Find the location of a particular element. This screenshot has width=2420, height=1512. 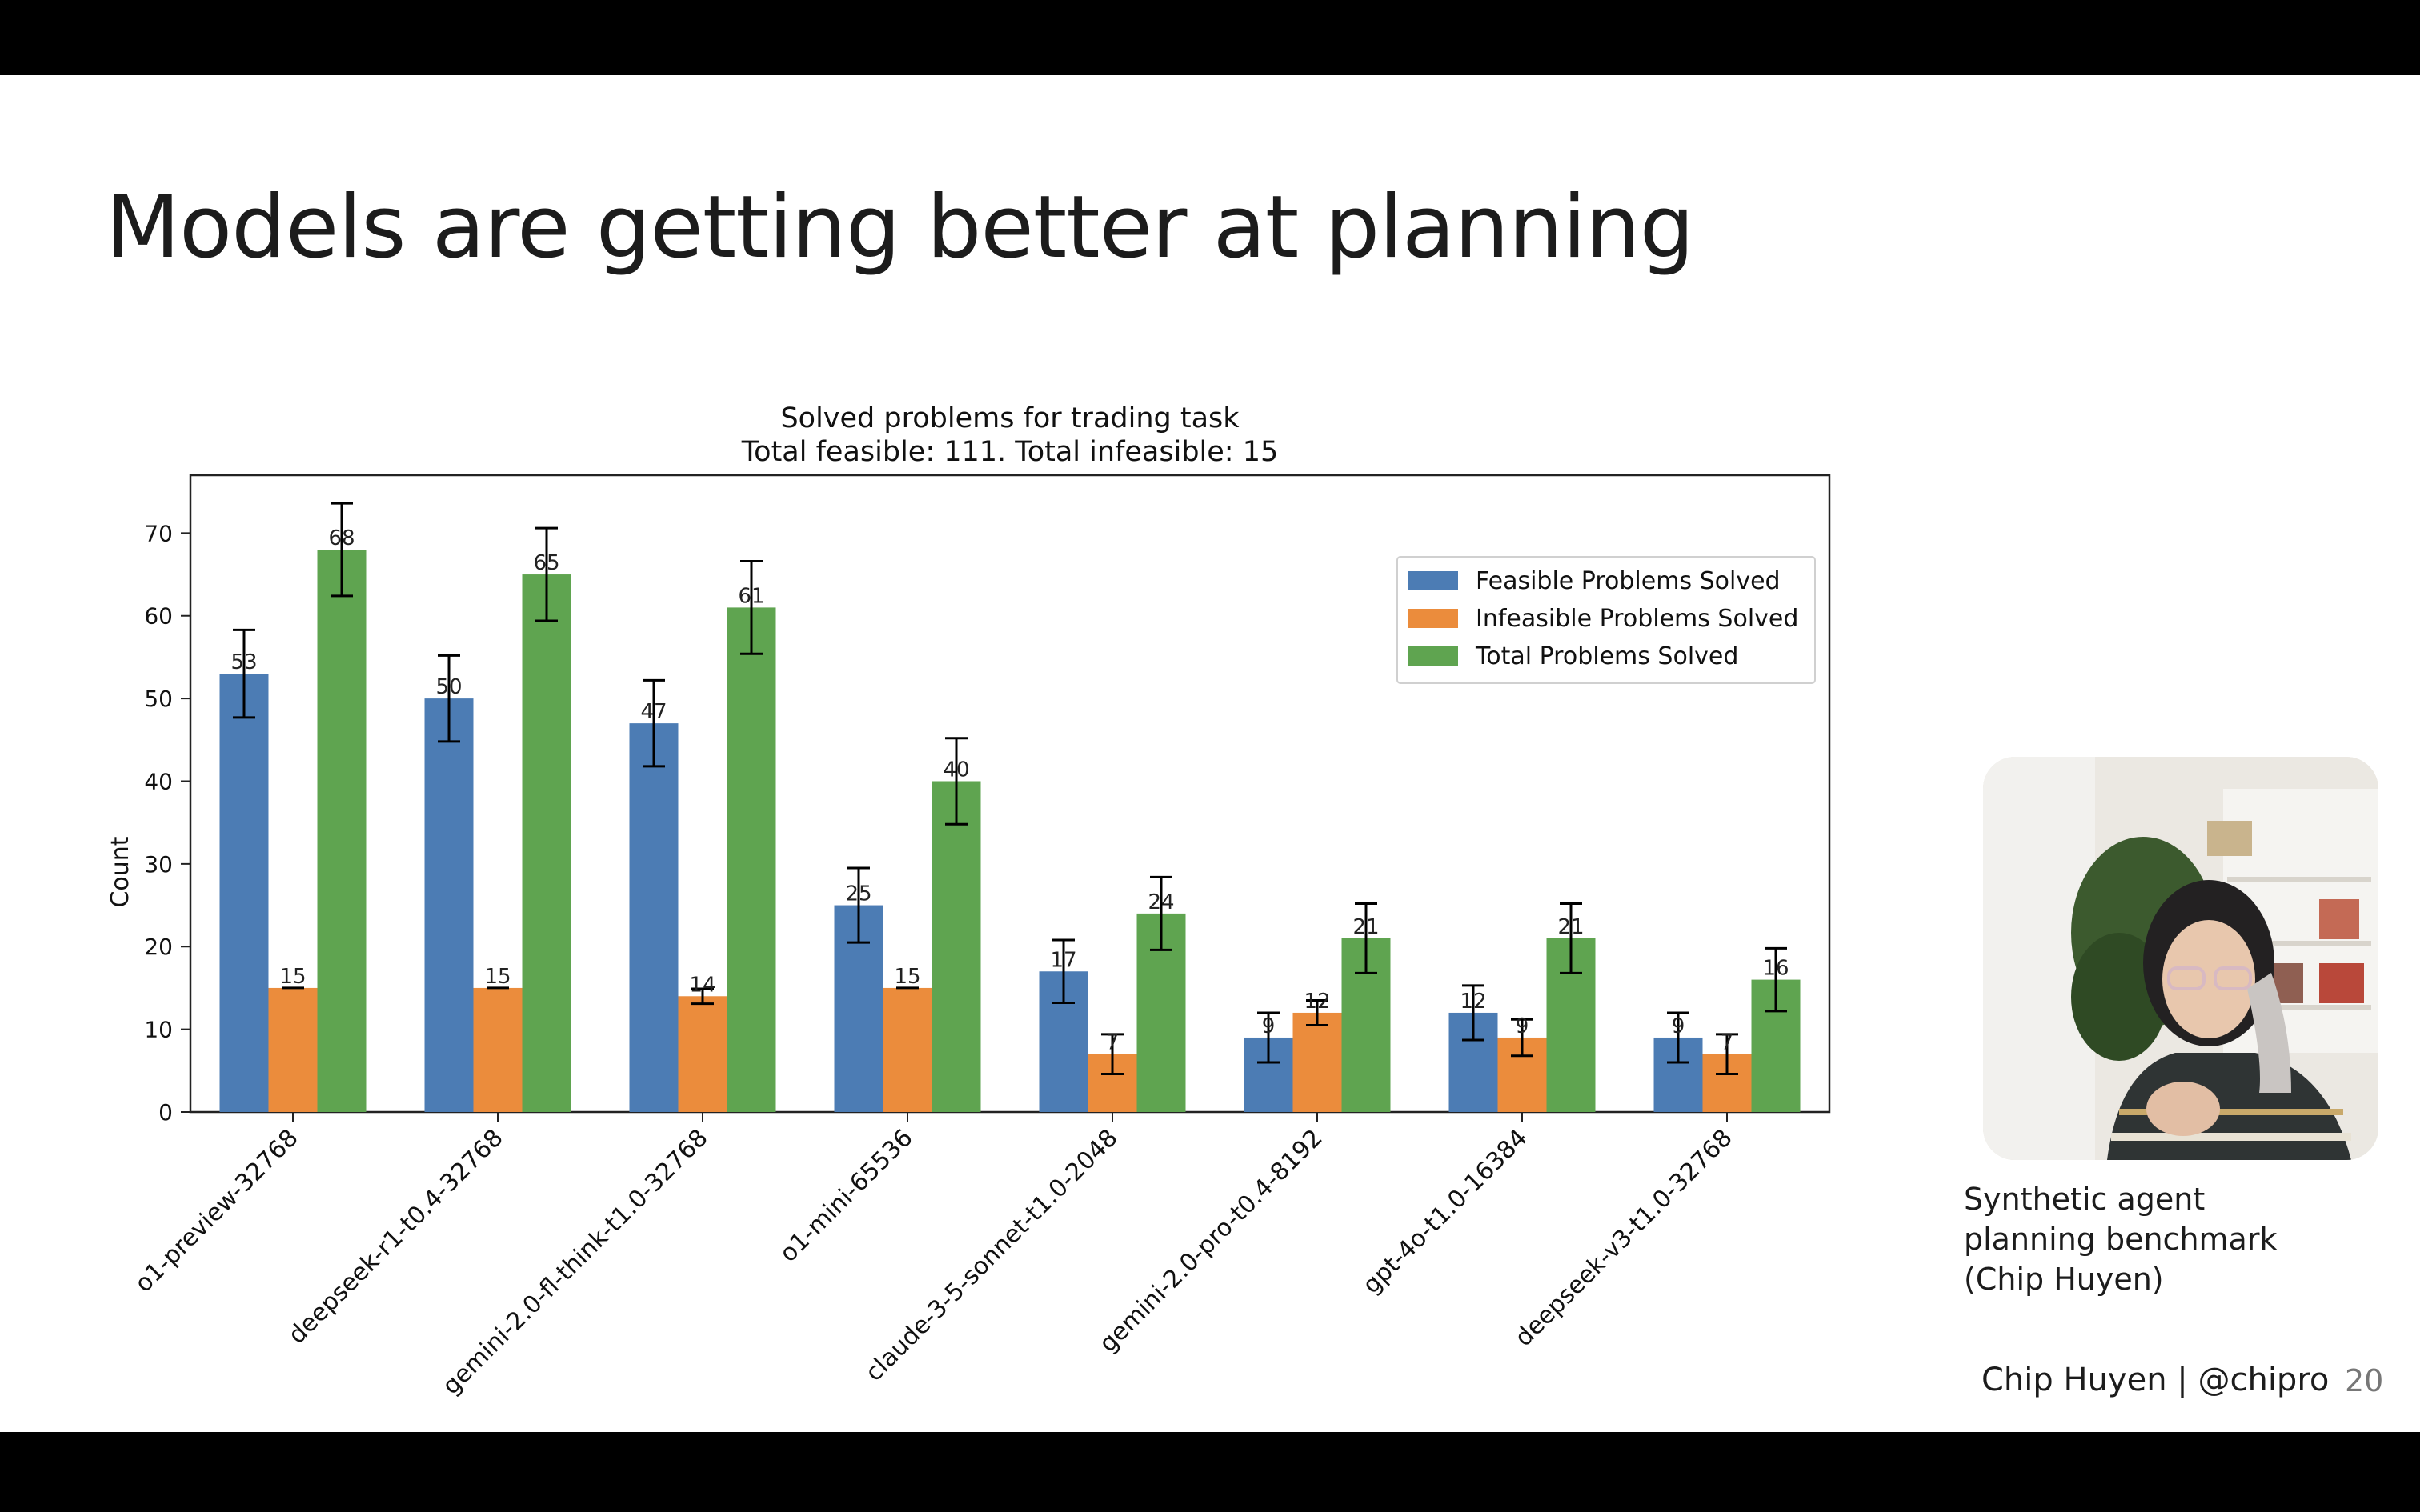

data-label: 25 is located at coordinates (858, 894).